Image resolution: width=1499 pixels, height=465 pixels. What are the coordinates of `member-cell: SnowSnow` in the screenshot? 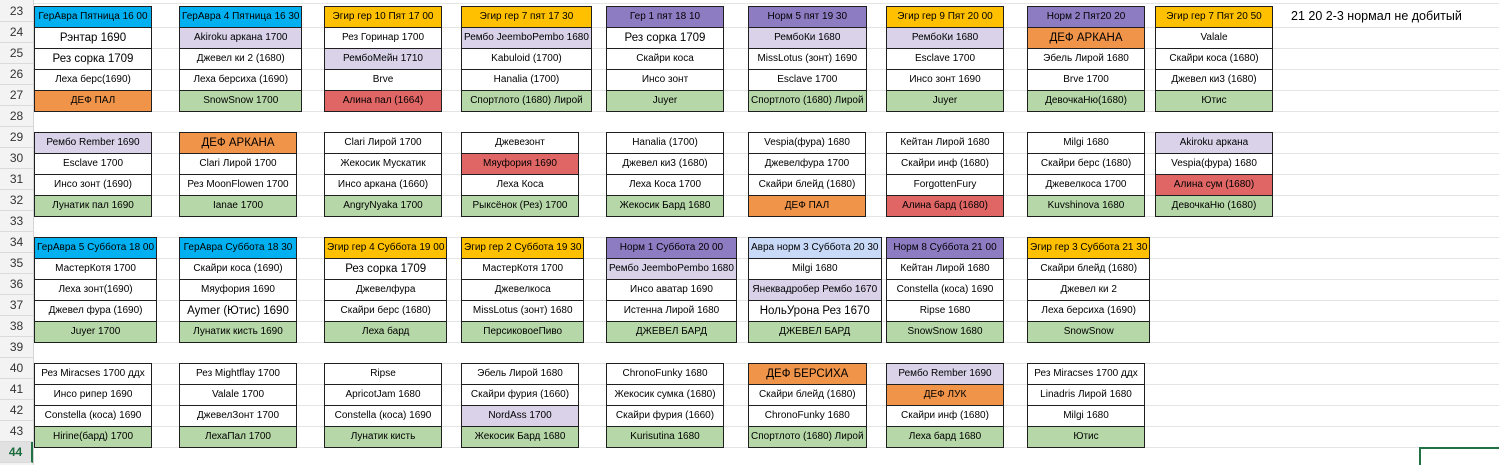 It's located at (1088, 332).